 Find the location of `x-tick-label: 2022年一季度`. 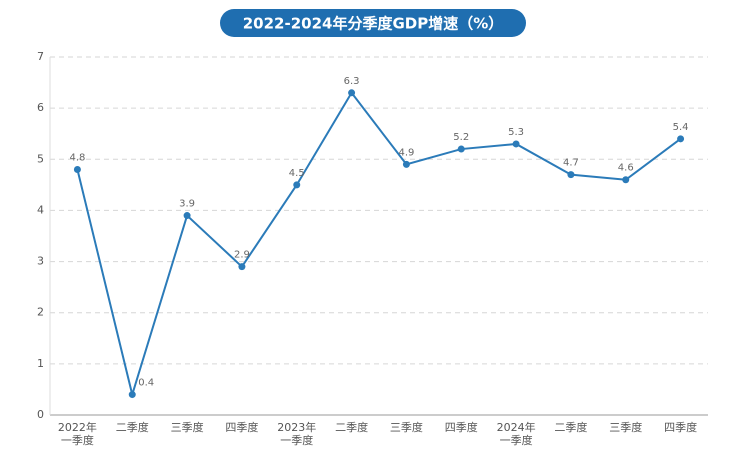

x-tick-label: 2022年一季度 is located at coordinates (77, 433).